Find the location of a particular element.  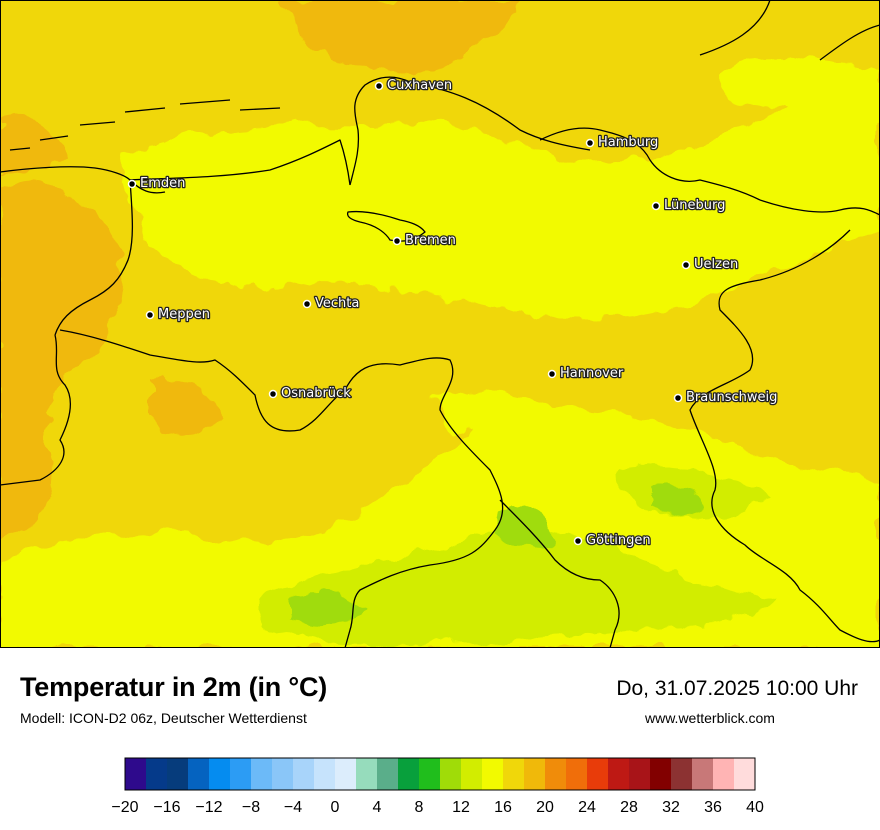

city-vechta: Vechta is located at coordinates (331, 303).